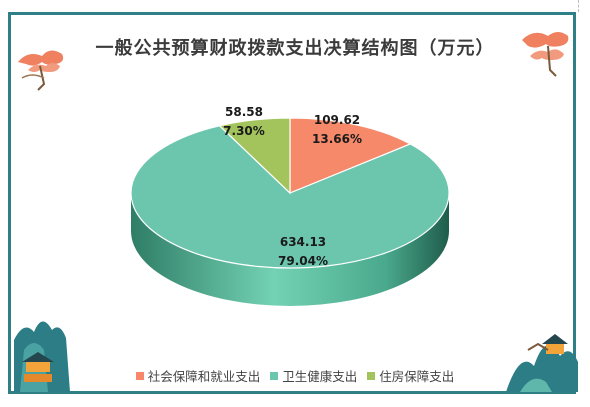 The width and height of the screenshot is (590, 407). Describe the element at coordinates (303, 261) in the screenshot. I see `data-label-health-percent: 79.04%` at that location.